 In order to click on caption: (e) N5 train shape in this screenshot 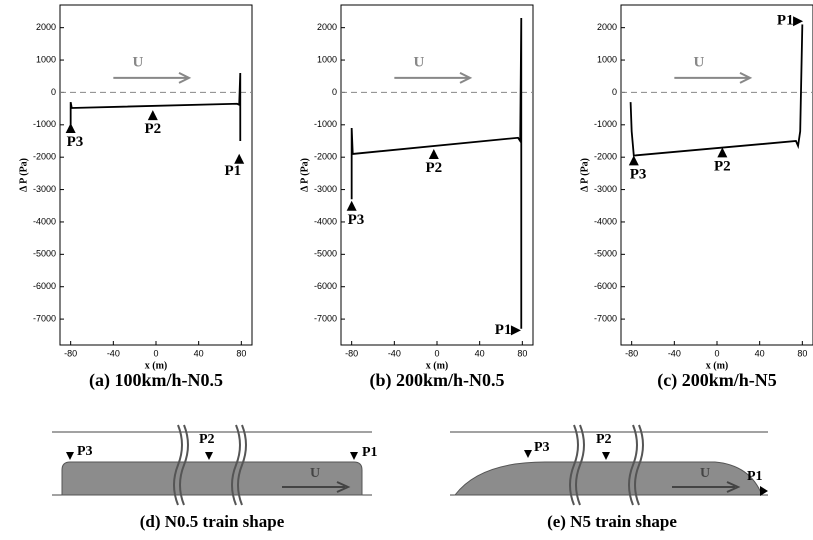, I will do `click(612, 521)`.